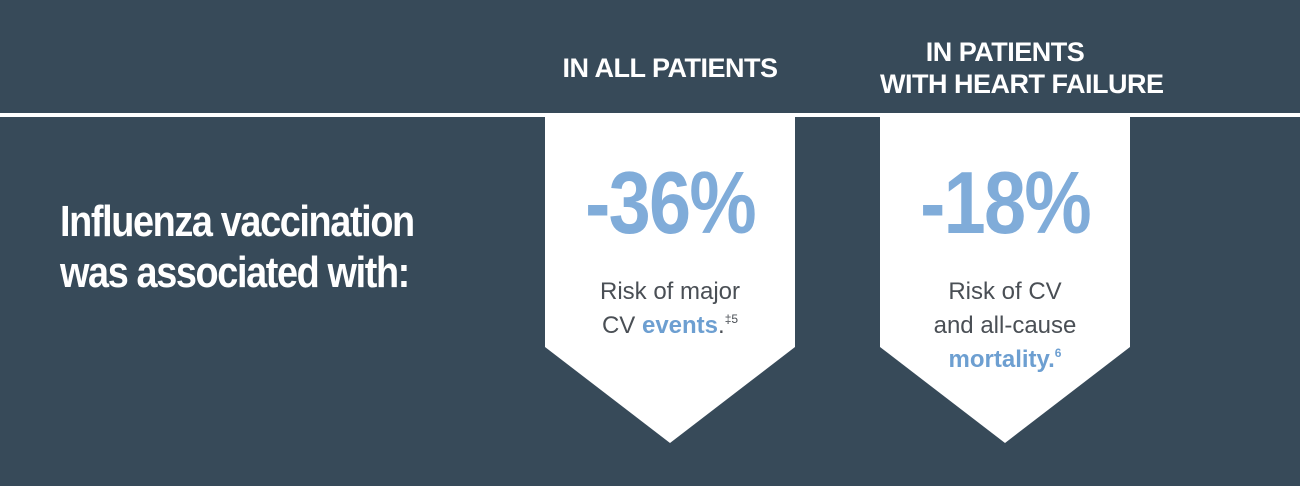  Describe the element at coordinates (1006, 202) in the screenshot. I see `stat-value: -18%` at that location.